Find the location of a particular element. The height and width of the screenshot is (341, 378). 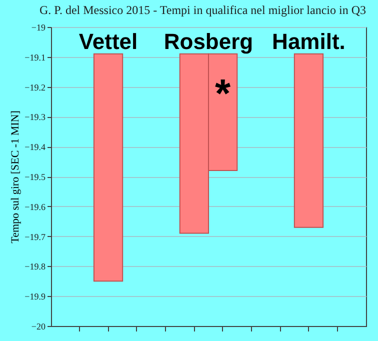

y-tick-label: −19.6 is located at coordinates (35, 207).